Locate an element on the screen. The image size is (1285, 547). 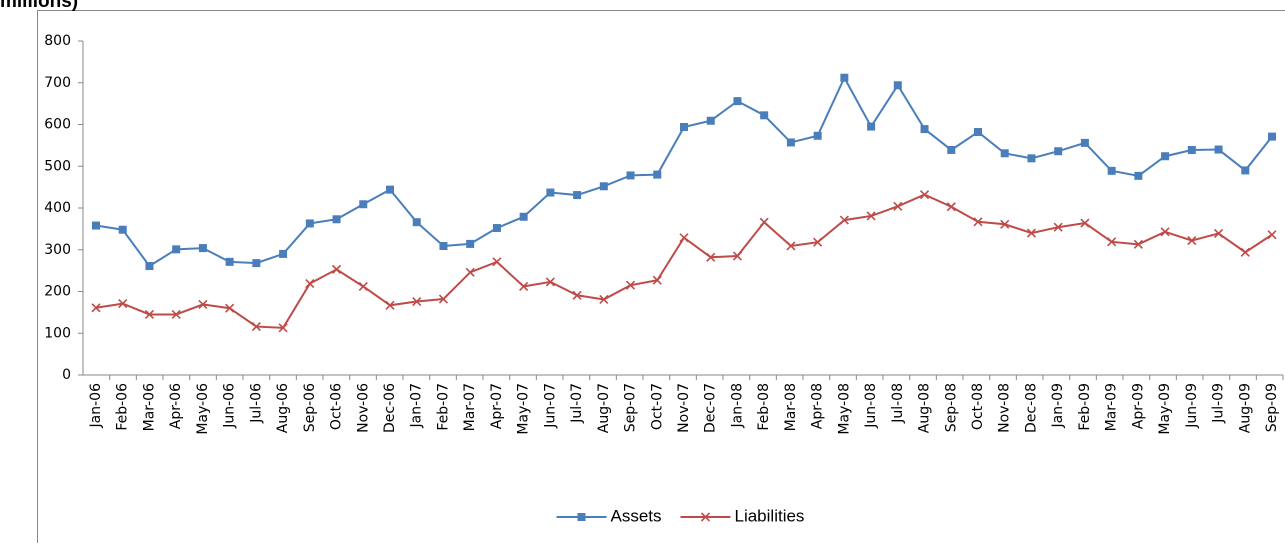
x-tick-label: Jan-07 is located at coordinates (417, 405).